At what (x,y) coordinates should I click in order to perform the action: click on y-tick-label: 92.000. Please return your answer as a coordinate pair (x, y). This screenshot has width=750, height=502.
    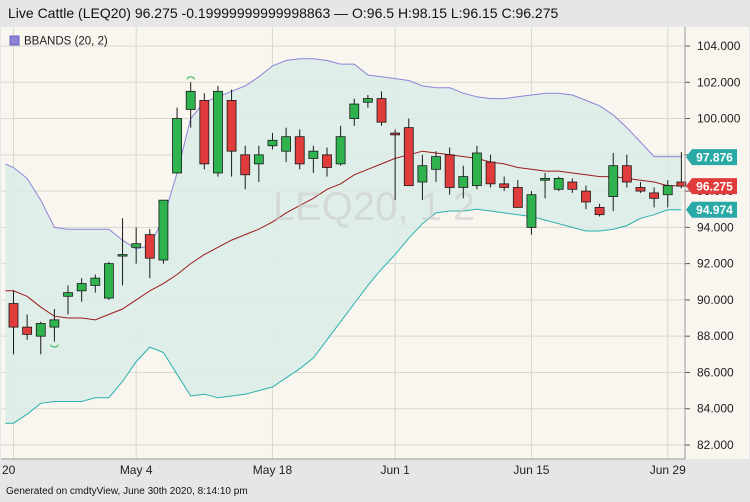
    Looking at the image, I should click on (715, 264).